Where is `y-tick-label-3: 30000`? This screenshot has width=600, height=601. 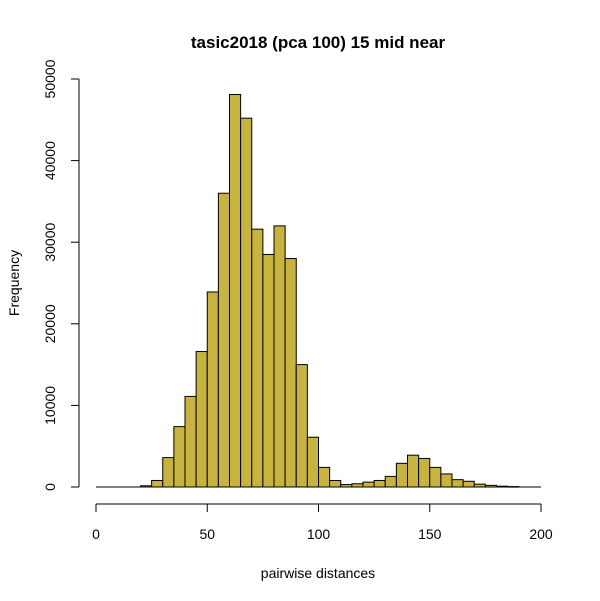
y-tick-label-3: 30000 is located at coordinates (50, 242).